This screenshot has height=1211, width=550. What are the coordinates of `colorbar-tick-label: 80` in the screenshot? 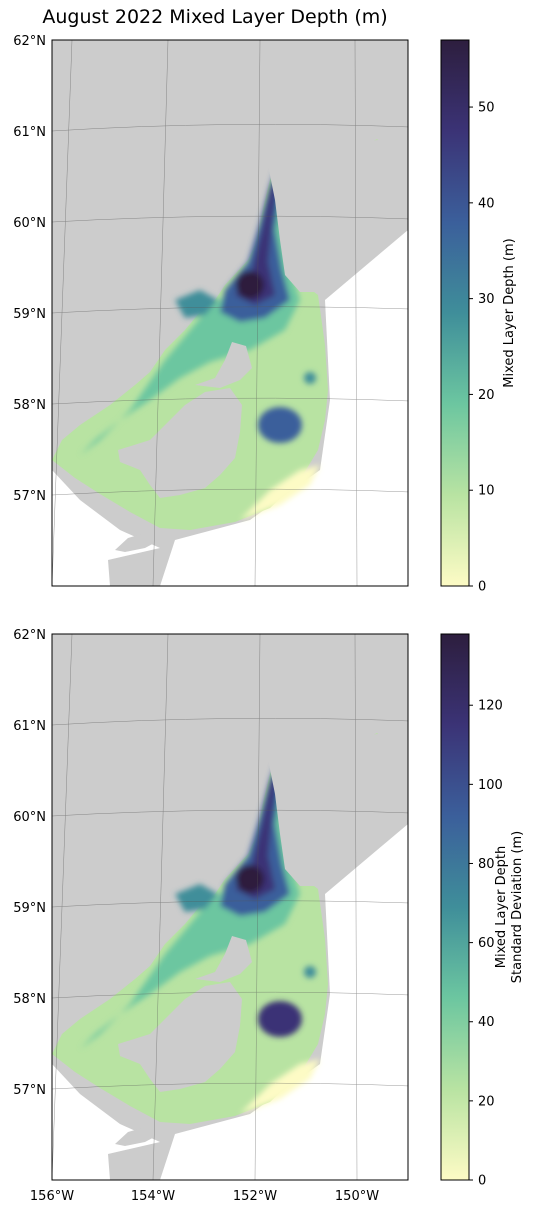 It's located at (486, 864).